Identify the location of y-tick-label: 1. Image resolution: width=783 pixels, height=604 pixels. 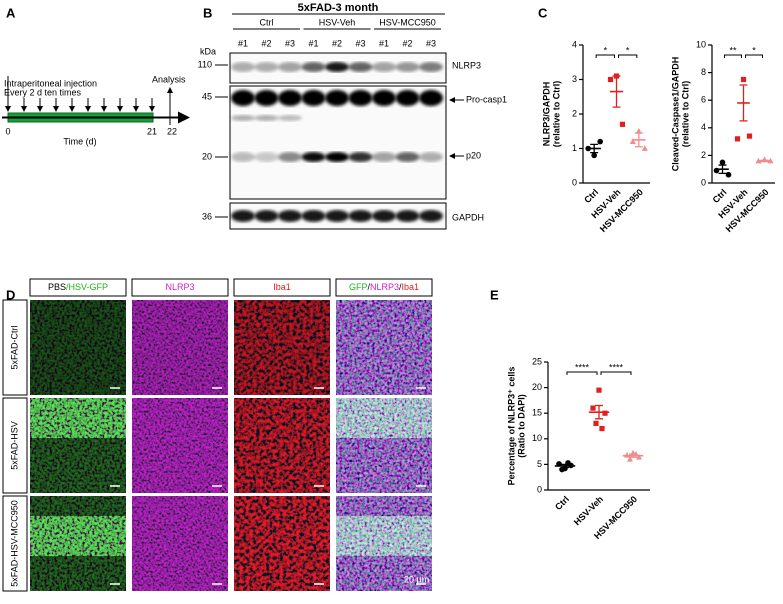
(574, 148).